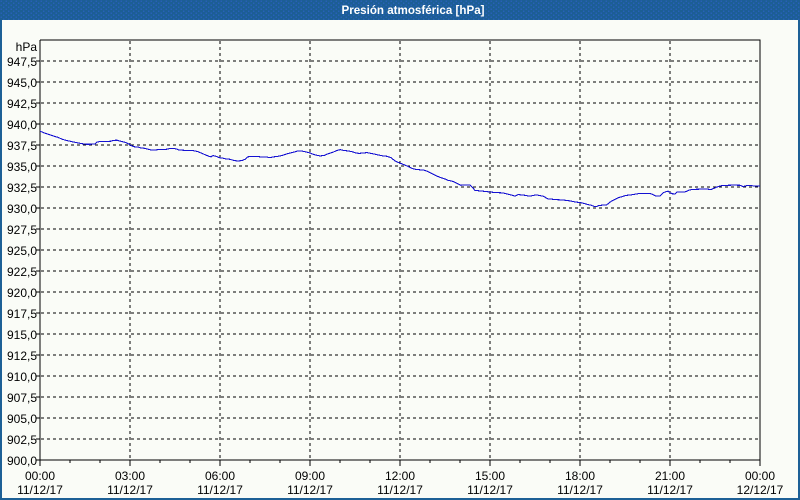 The height and width of the screenshot is (500, 800). What do you see at coordinates (27, 47) in the screenshot?
I see `svg-text: hPa` at bounding box center [27, 47].